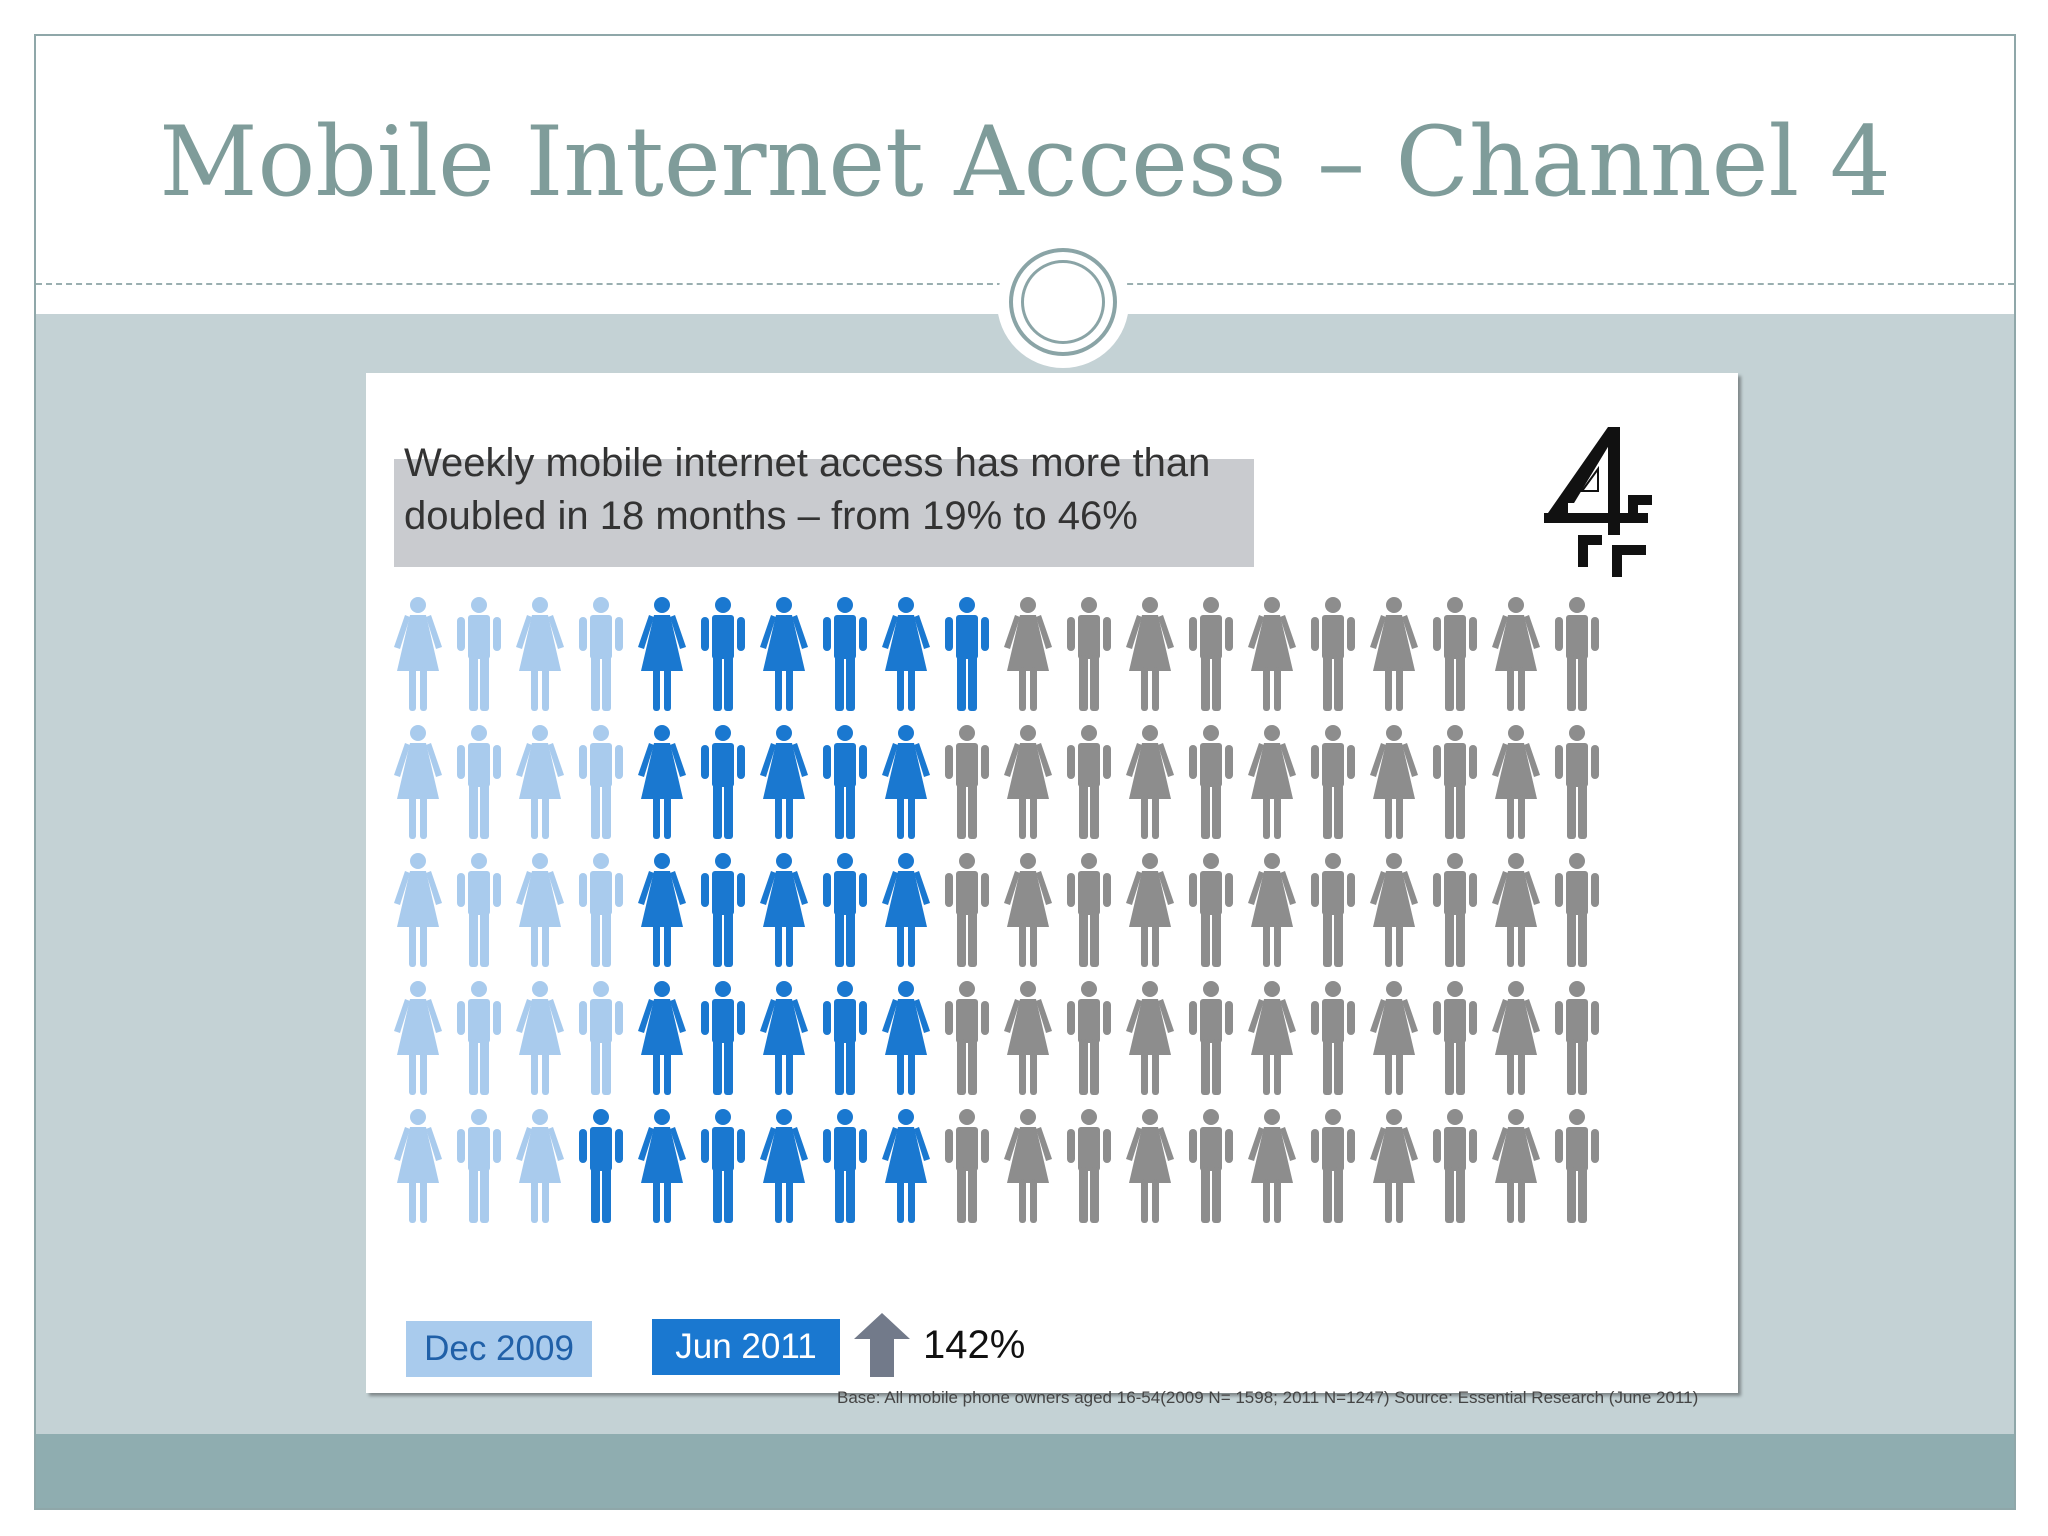 The image size is (2048, 1536). What do you see at coordinates (882, 1345) in the screenshot?
I see `up-arrow-icon` at bounding box center [882, 1345].